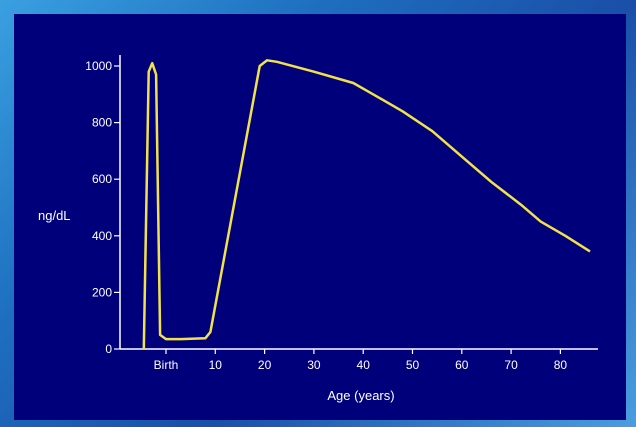  Describe the element at coordinates (102, 236) in the screenshot. I see `y-tick-label: 400` at that location.